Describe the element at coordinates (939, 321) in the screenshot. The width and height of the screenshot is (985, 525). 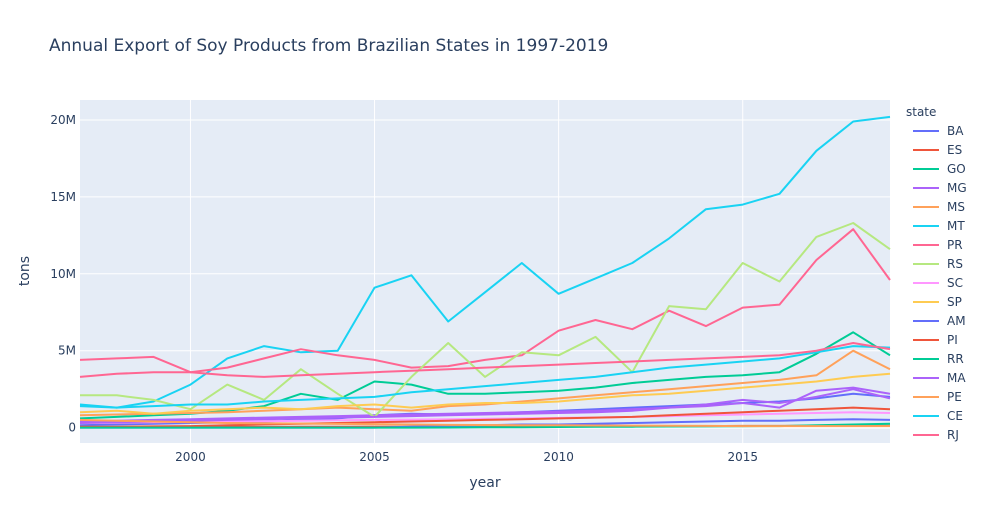
I see `legend-item-am: AM` at that location.